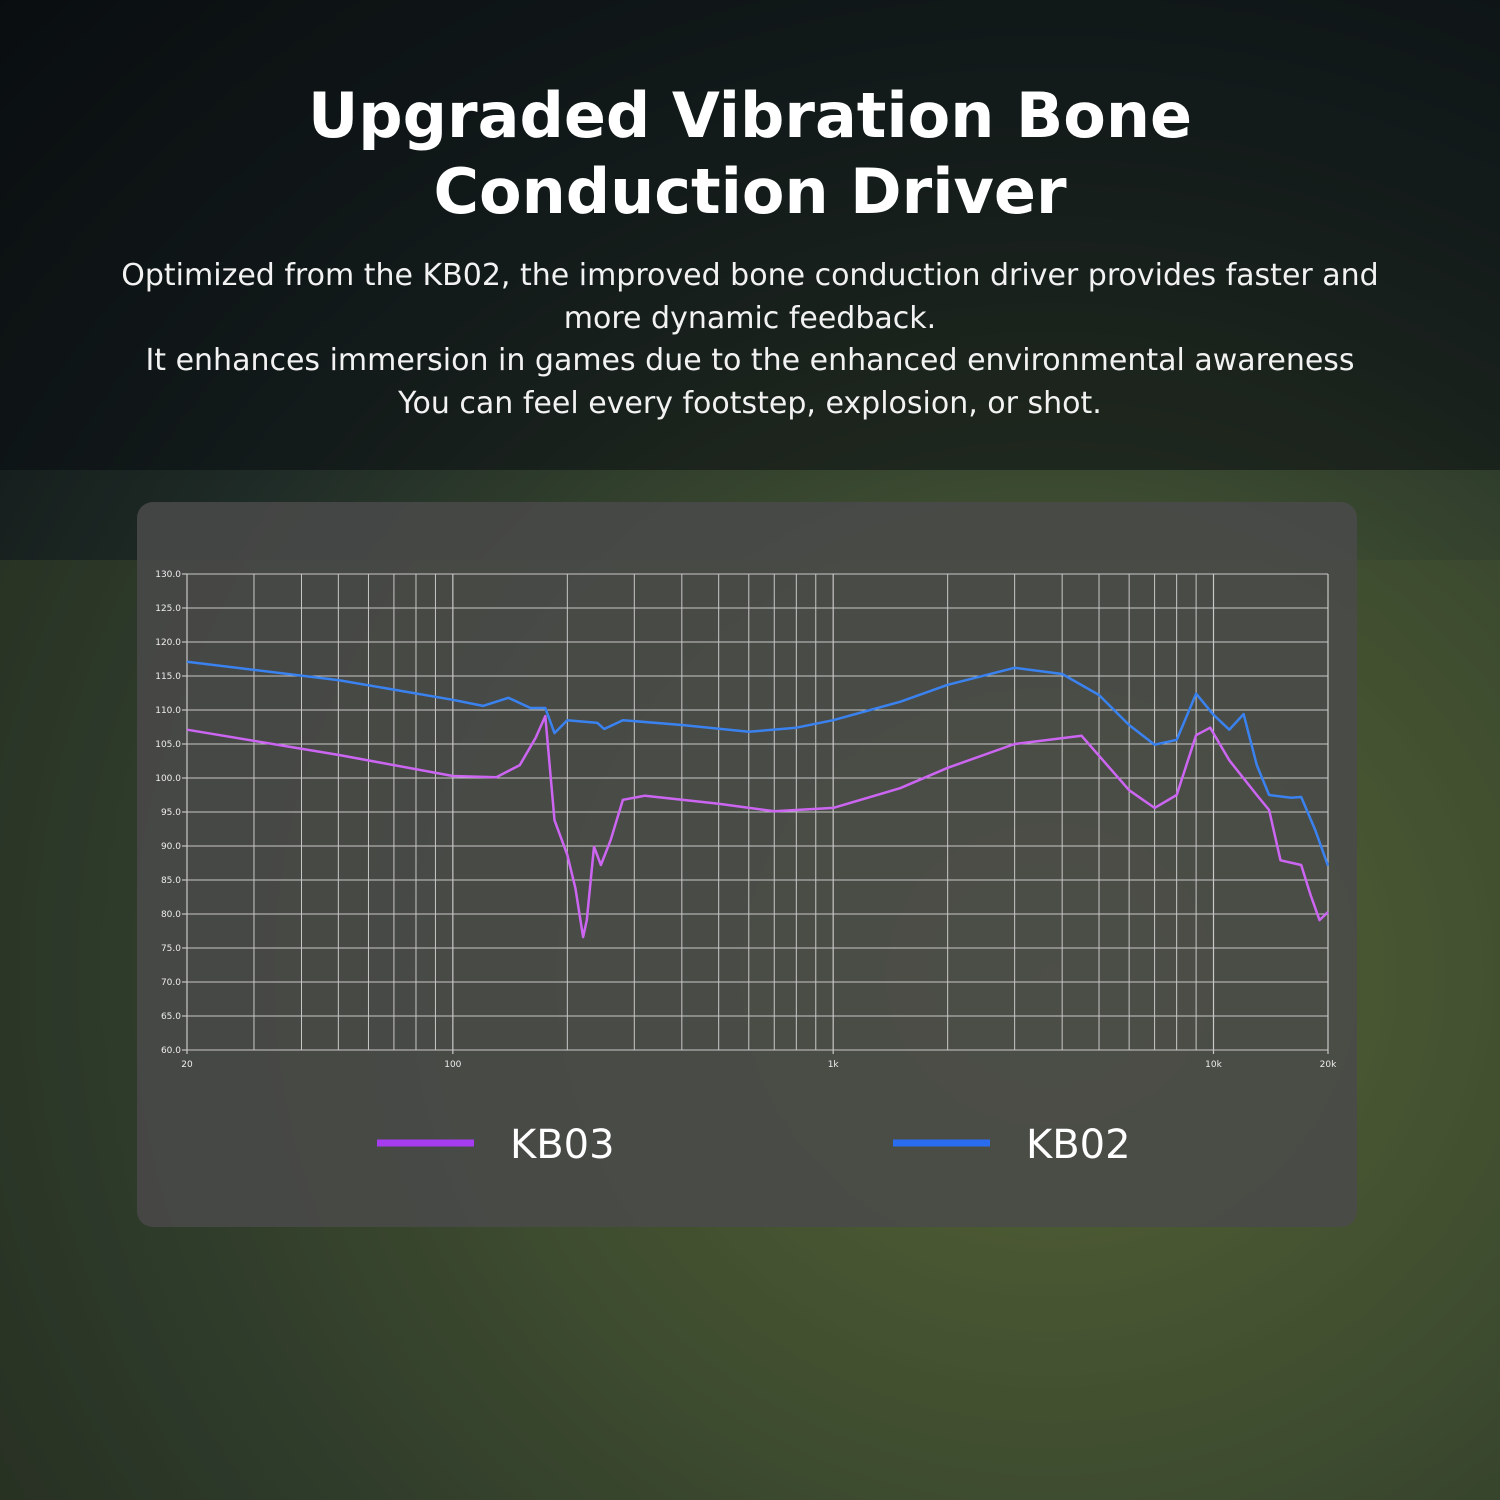 The height and width of the screenshot is (1500, 1500). What do you see at coordinates (1078, 1145) in the screenshot?
I see `legend-label: KB02` at bounding box center [1078, 1145].